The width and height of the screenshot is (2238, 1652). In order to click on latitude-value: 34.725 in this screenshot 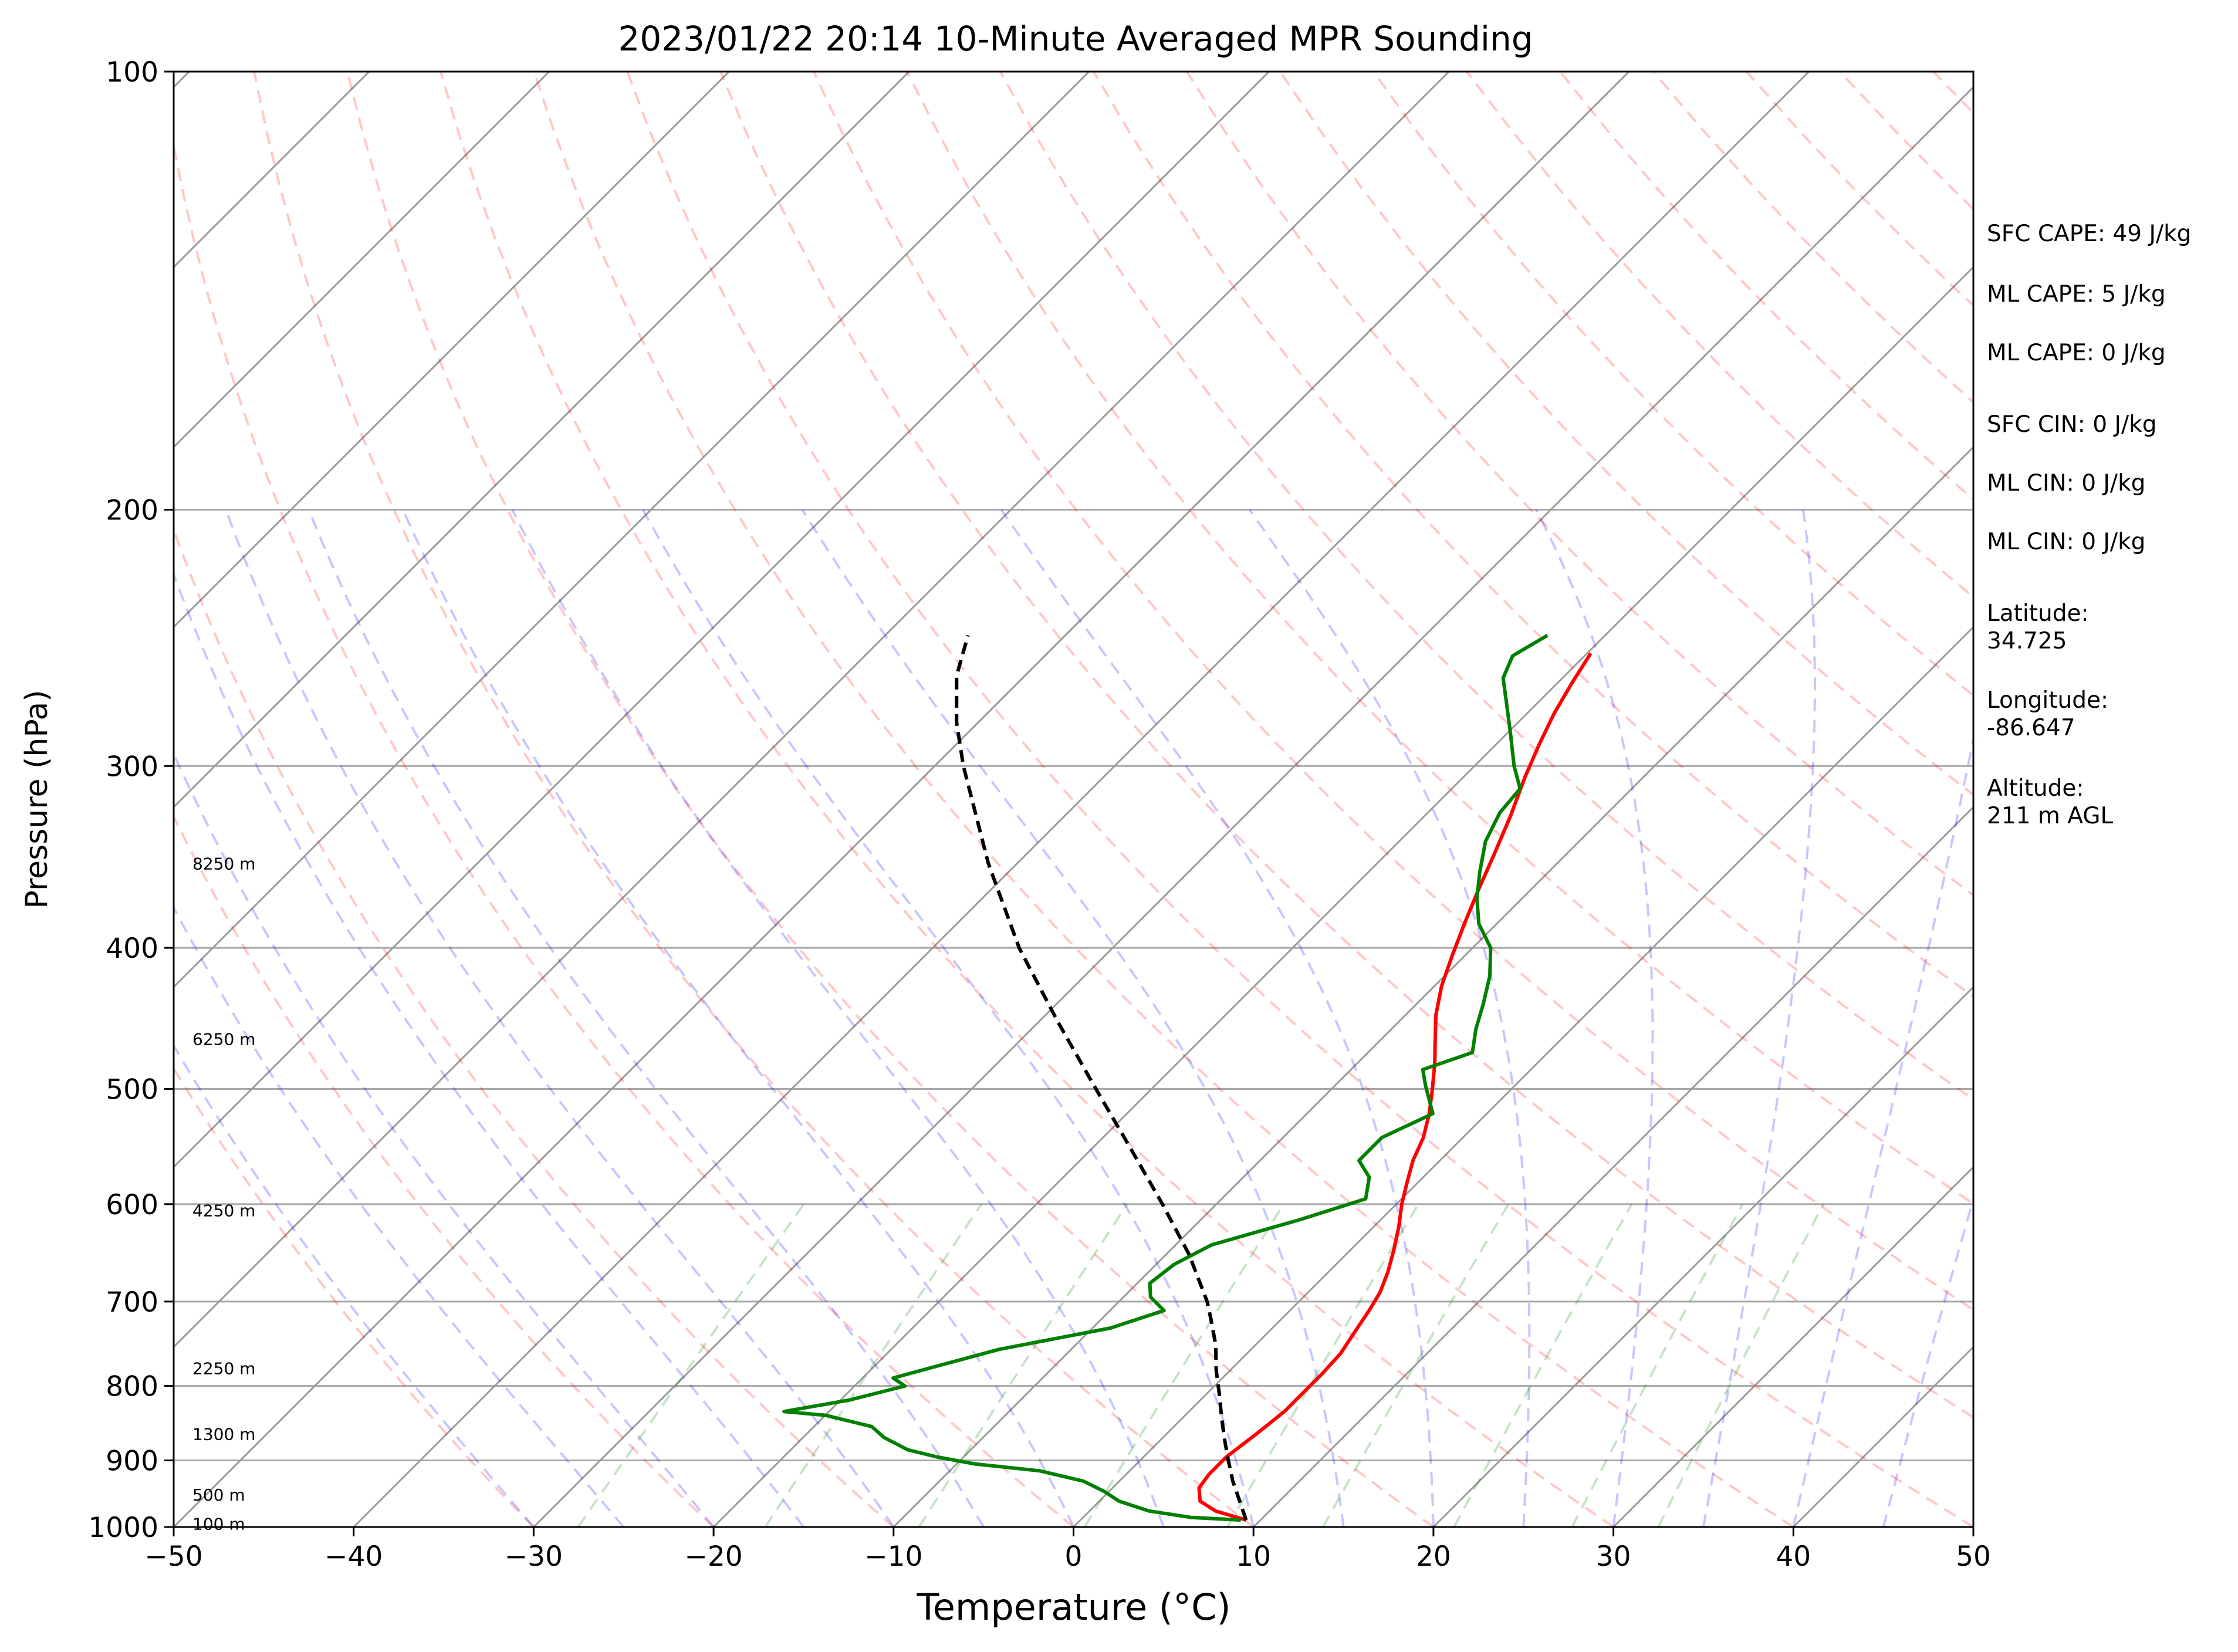, I will do `click(2027, 641)`.